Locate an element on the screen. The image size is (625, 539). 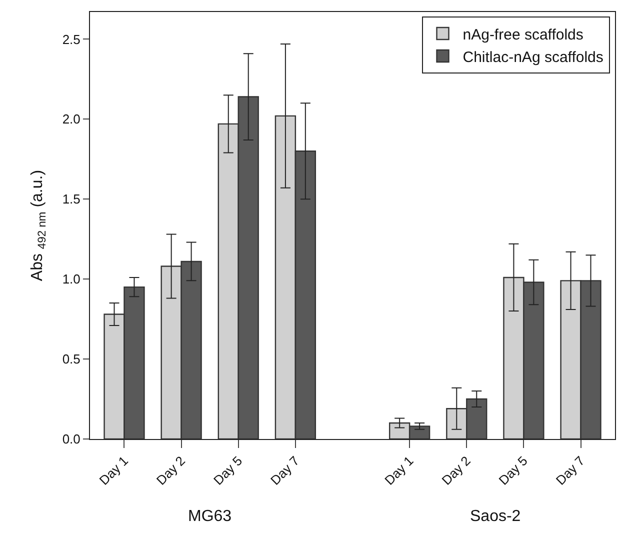
y-tick-label: 0.5 is located at coordinates (71, 359).